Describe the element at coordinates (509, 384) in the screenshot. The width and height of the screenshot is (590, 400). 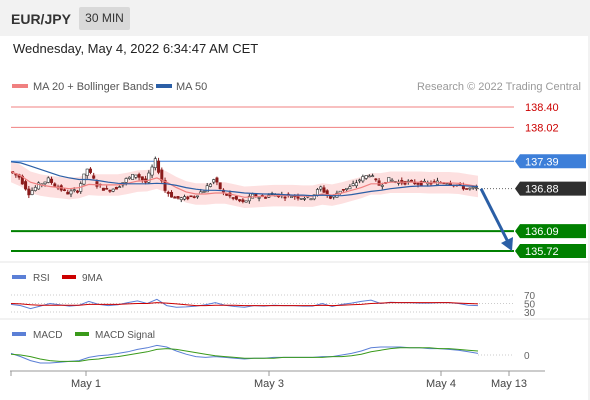
I see `x-tick-label: May 13` at that location.